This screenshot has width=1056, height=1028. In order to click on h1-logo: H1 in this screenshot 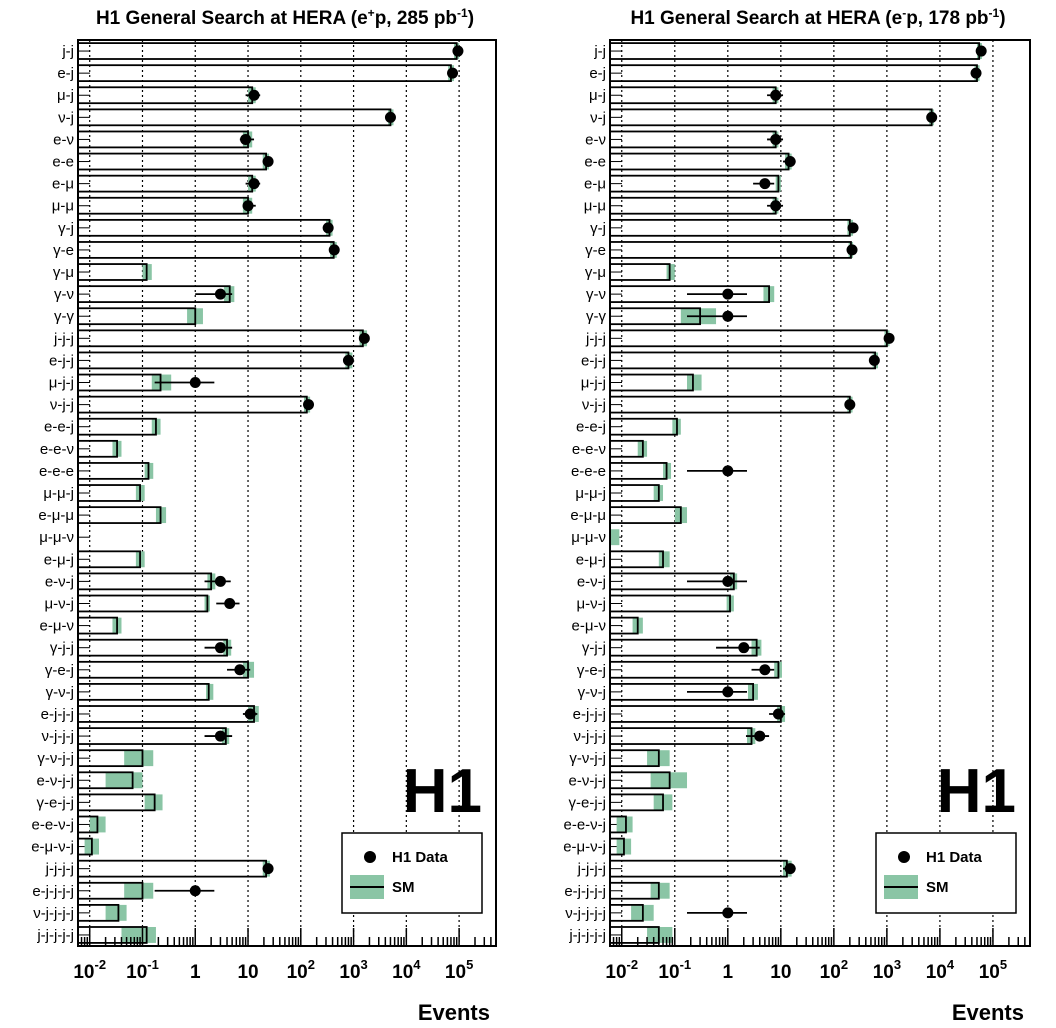, I will do `click(442, 791)`.